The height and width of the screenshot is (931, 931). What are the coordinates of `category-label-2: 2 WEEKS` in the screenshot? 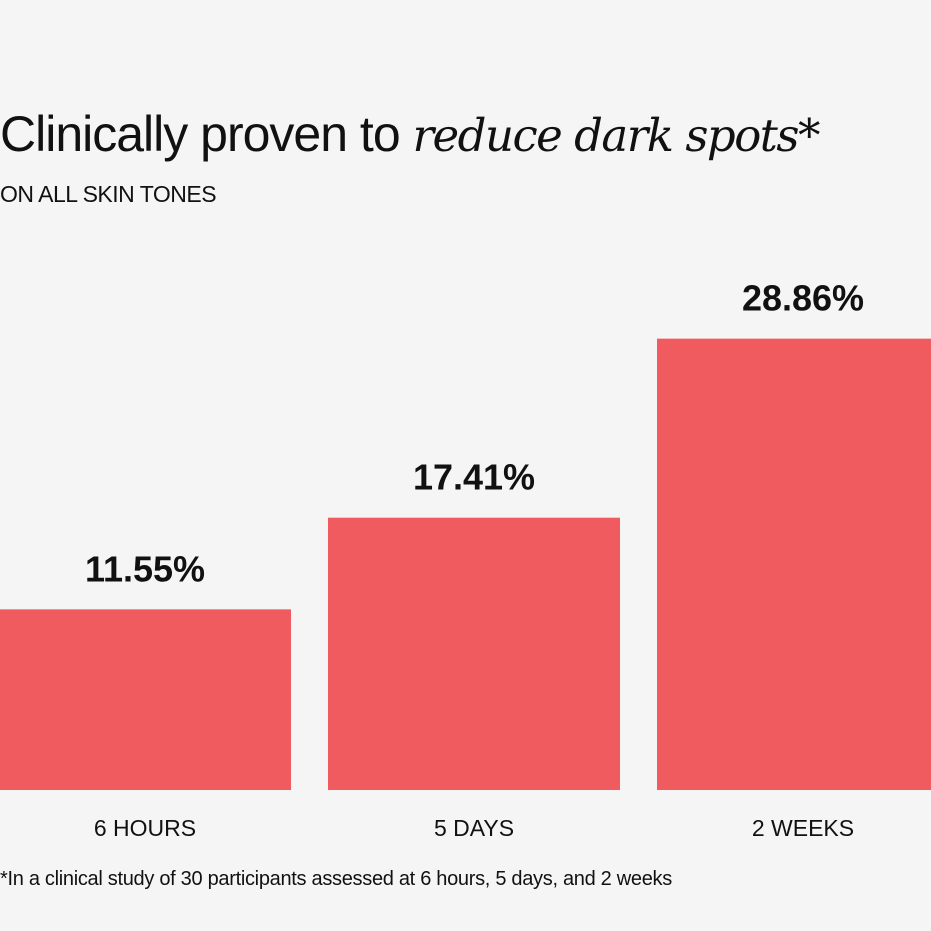 It's located at (803, 828).